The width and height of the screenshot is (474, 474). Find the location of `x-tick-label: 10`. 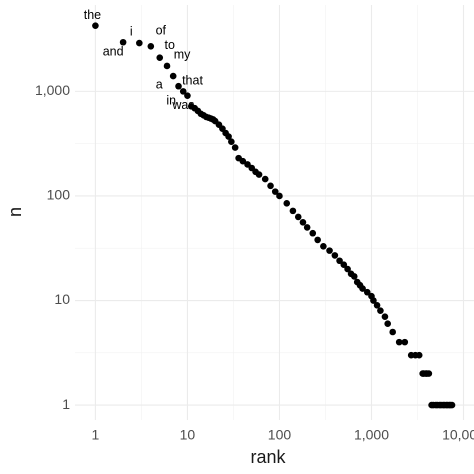

x-tick-label: 10 is located at coordinates (188, 435).